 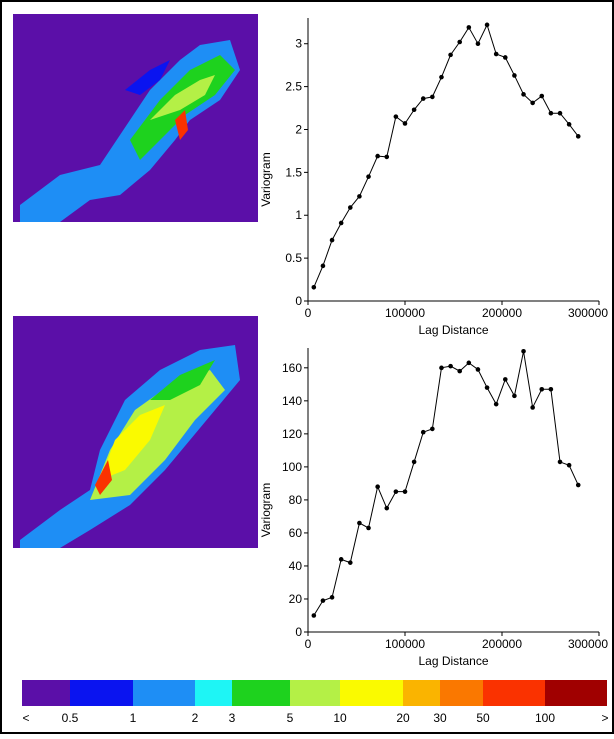 I want to click on colorbar-label: >, so click(x=604, y=718).